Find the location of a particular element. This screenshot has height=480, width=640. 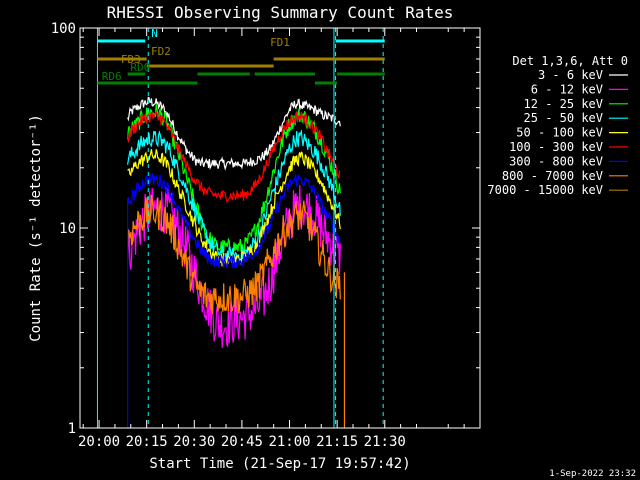

y-axis-label: Count Rate (s⁻¹ detector⁻¹) is located at coordinates (36, 228).